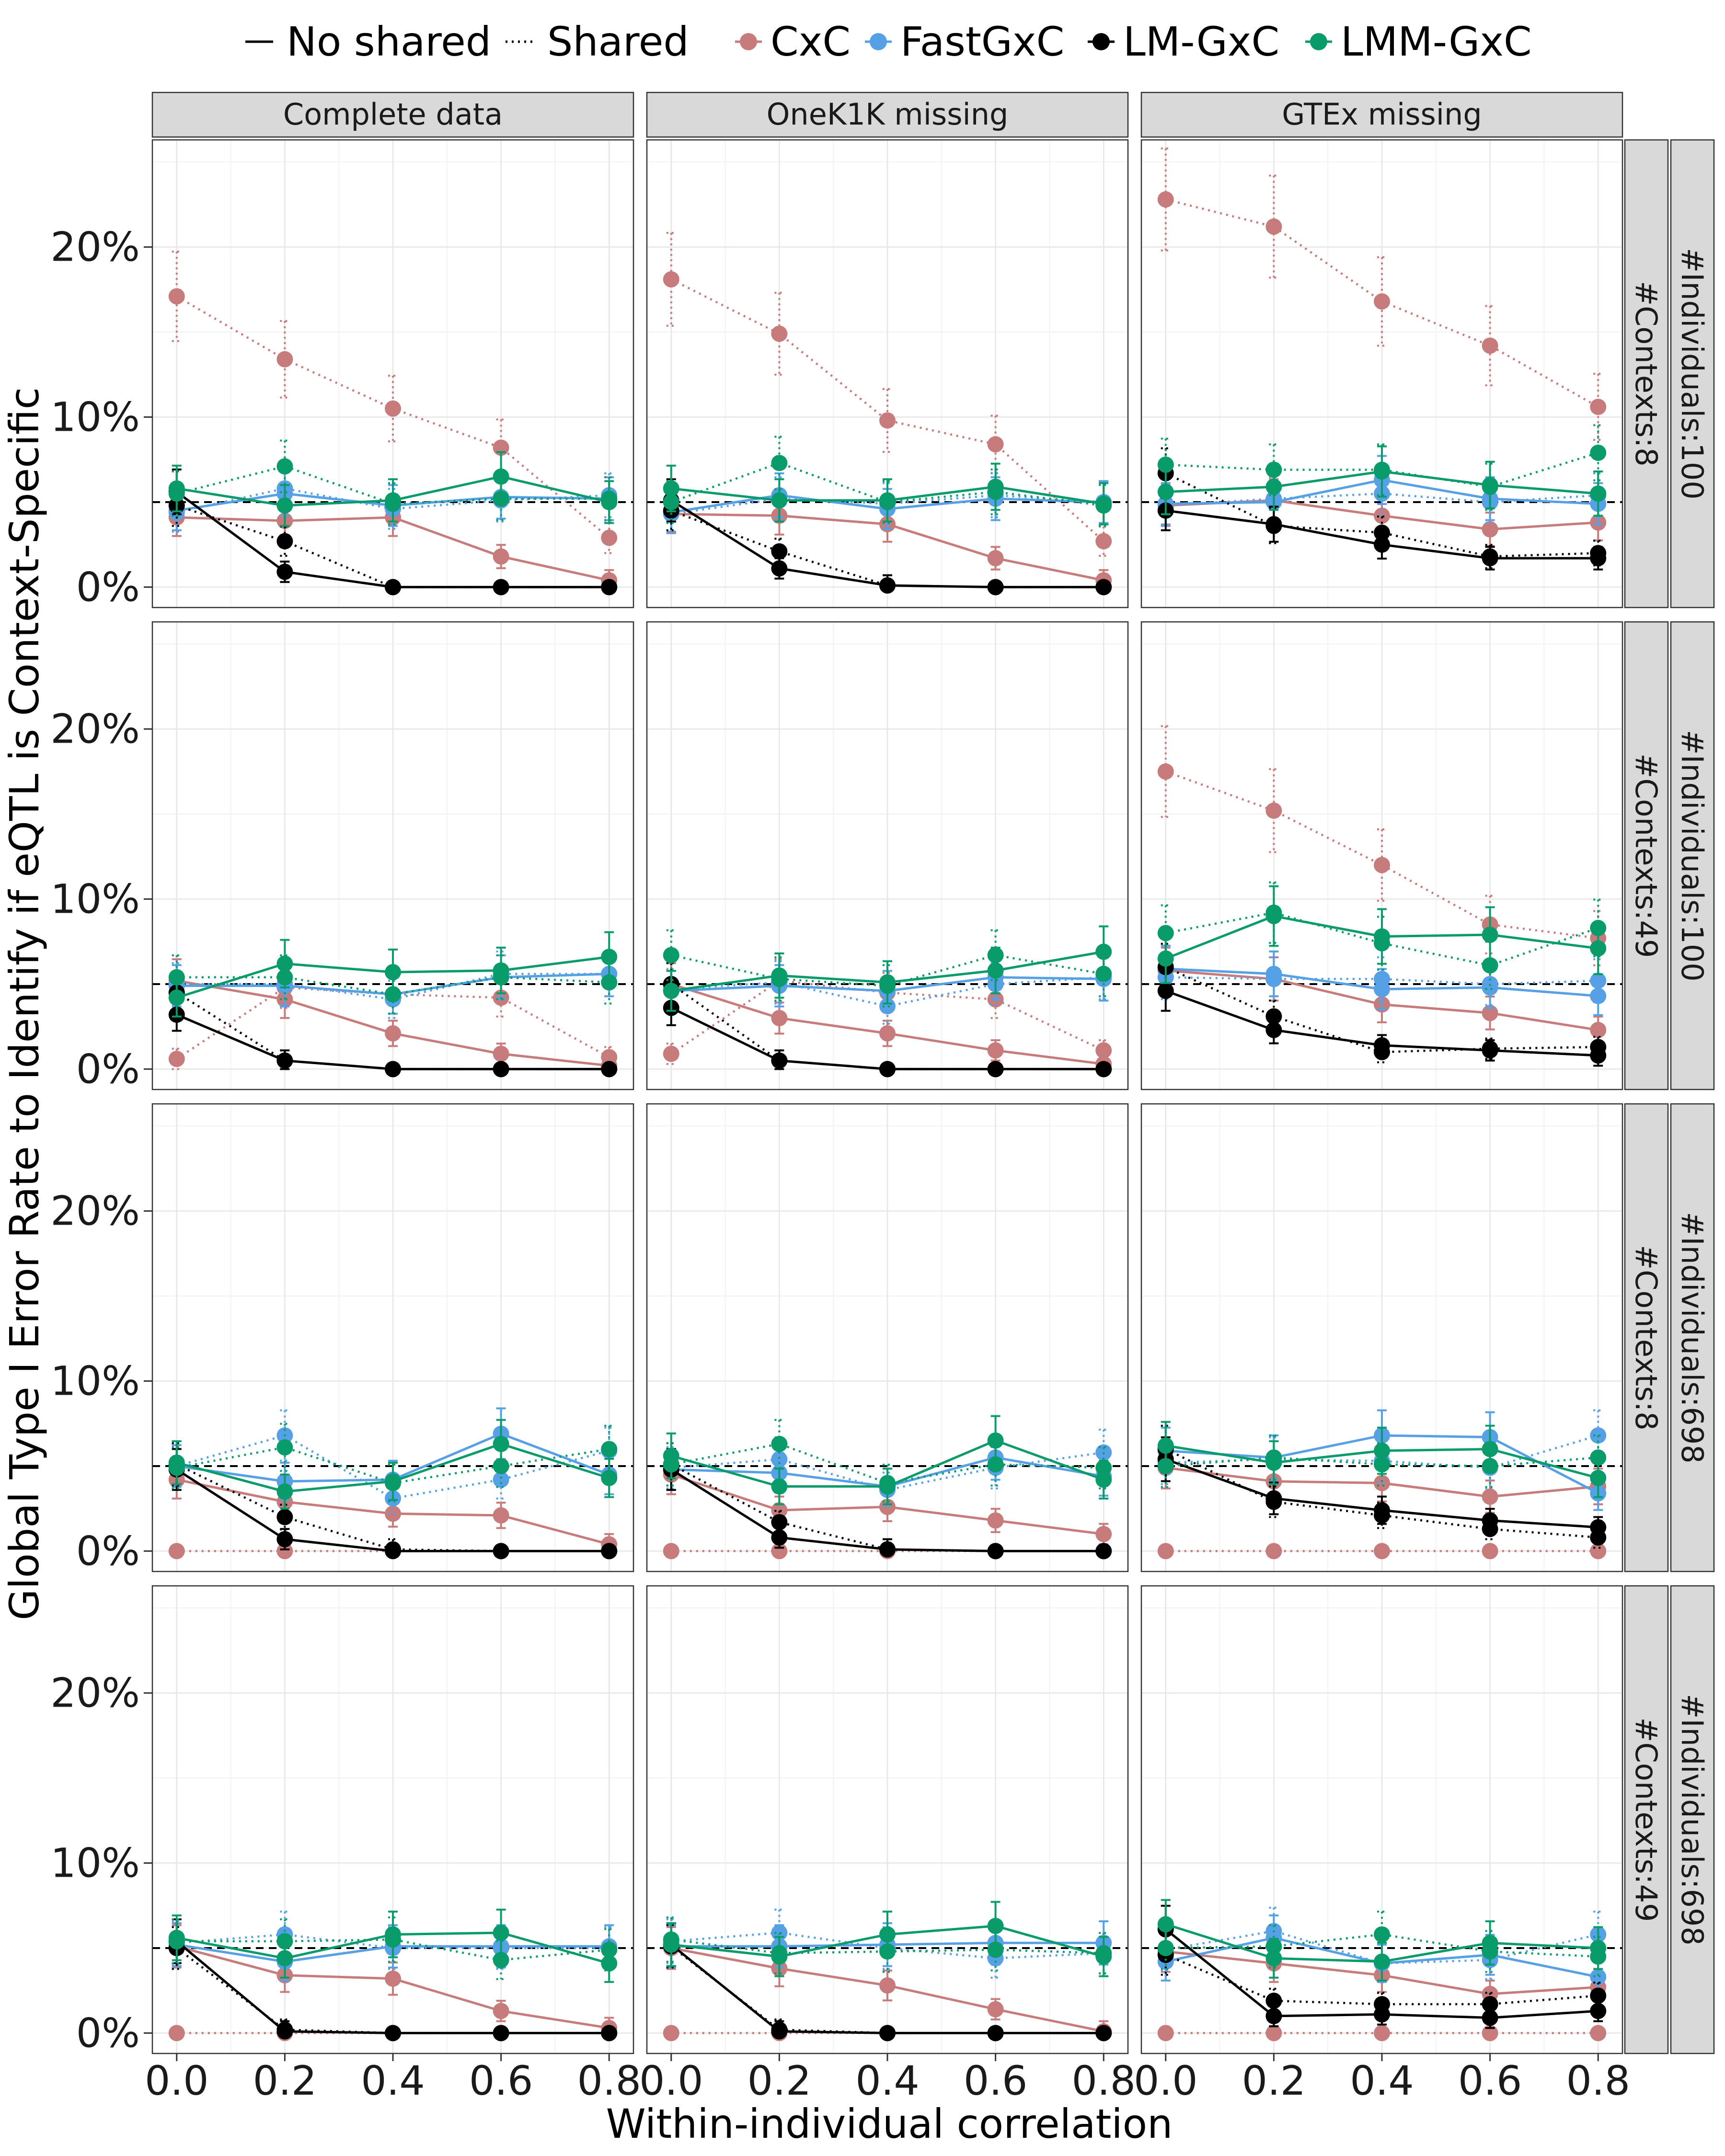  Describe the element at coordinates (389, 41) in the screenshot. I see `legend-label-no-shared: No shared` at that location.